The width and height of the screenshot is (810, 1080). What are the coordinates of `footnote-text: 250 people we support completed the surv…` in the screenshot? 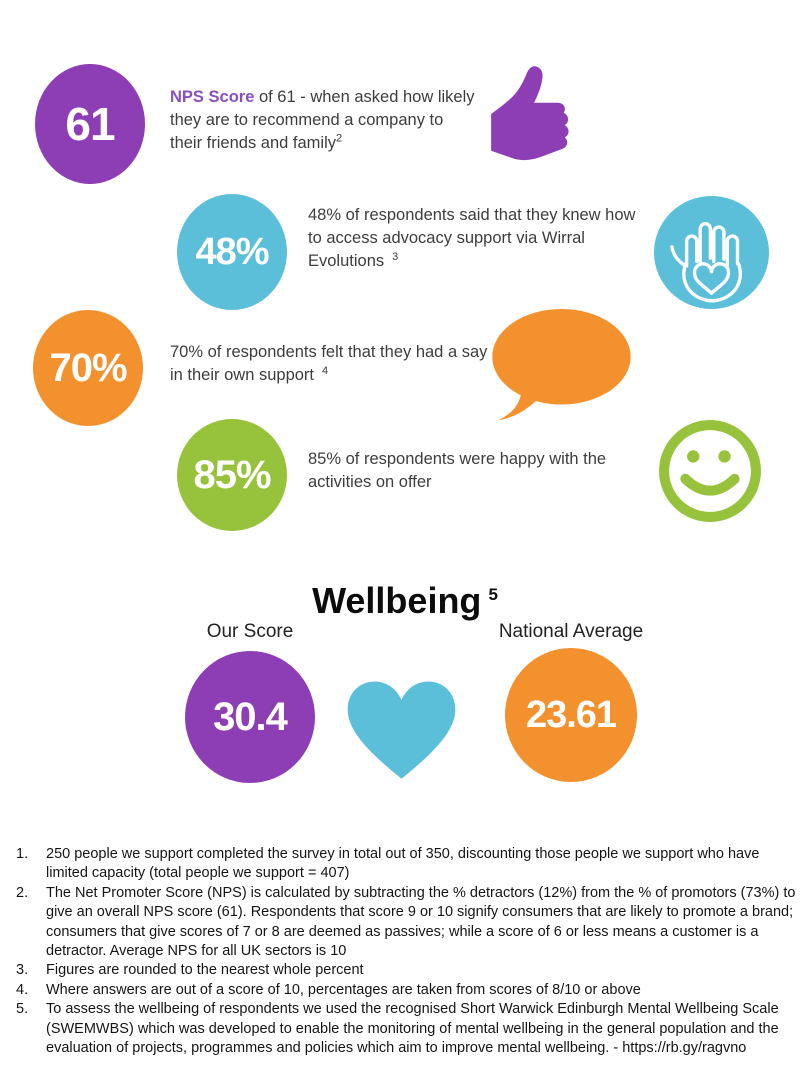 It's located at (403, 864).